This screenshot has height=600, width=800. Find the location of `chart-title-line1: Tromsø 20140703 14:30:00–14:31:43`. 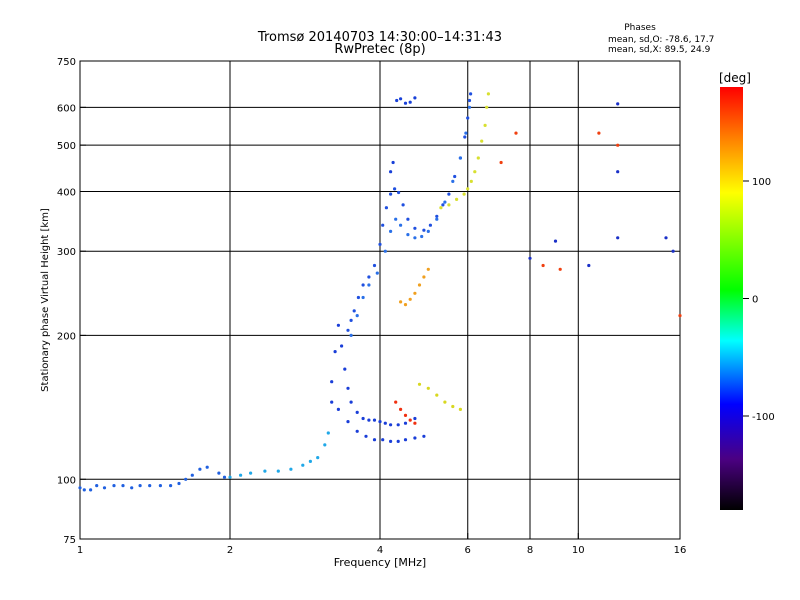

chart-title-line1: Tromsø 20140703 14:30:00–14:31:43 is located at coordinates (379, 37).